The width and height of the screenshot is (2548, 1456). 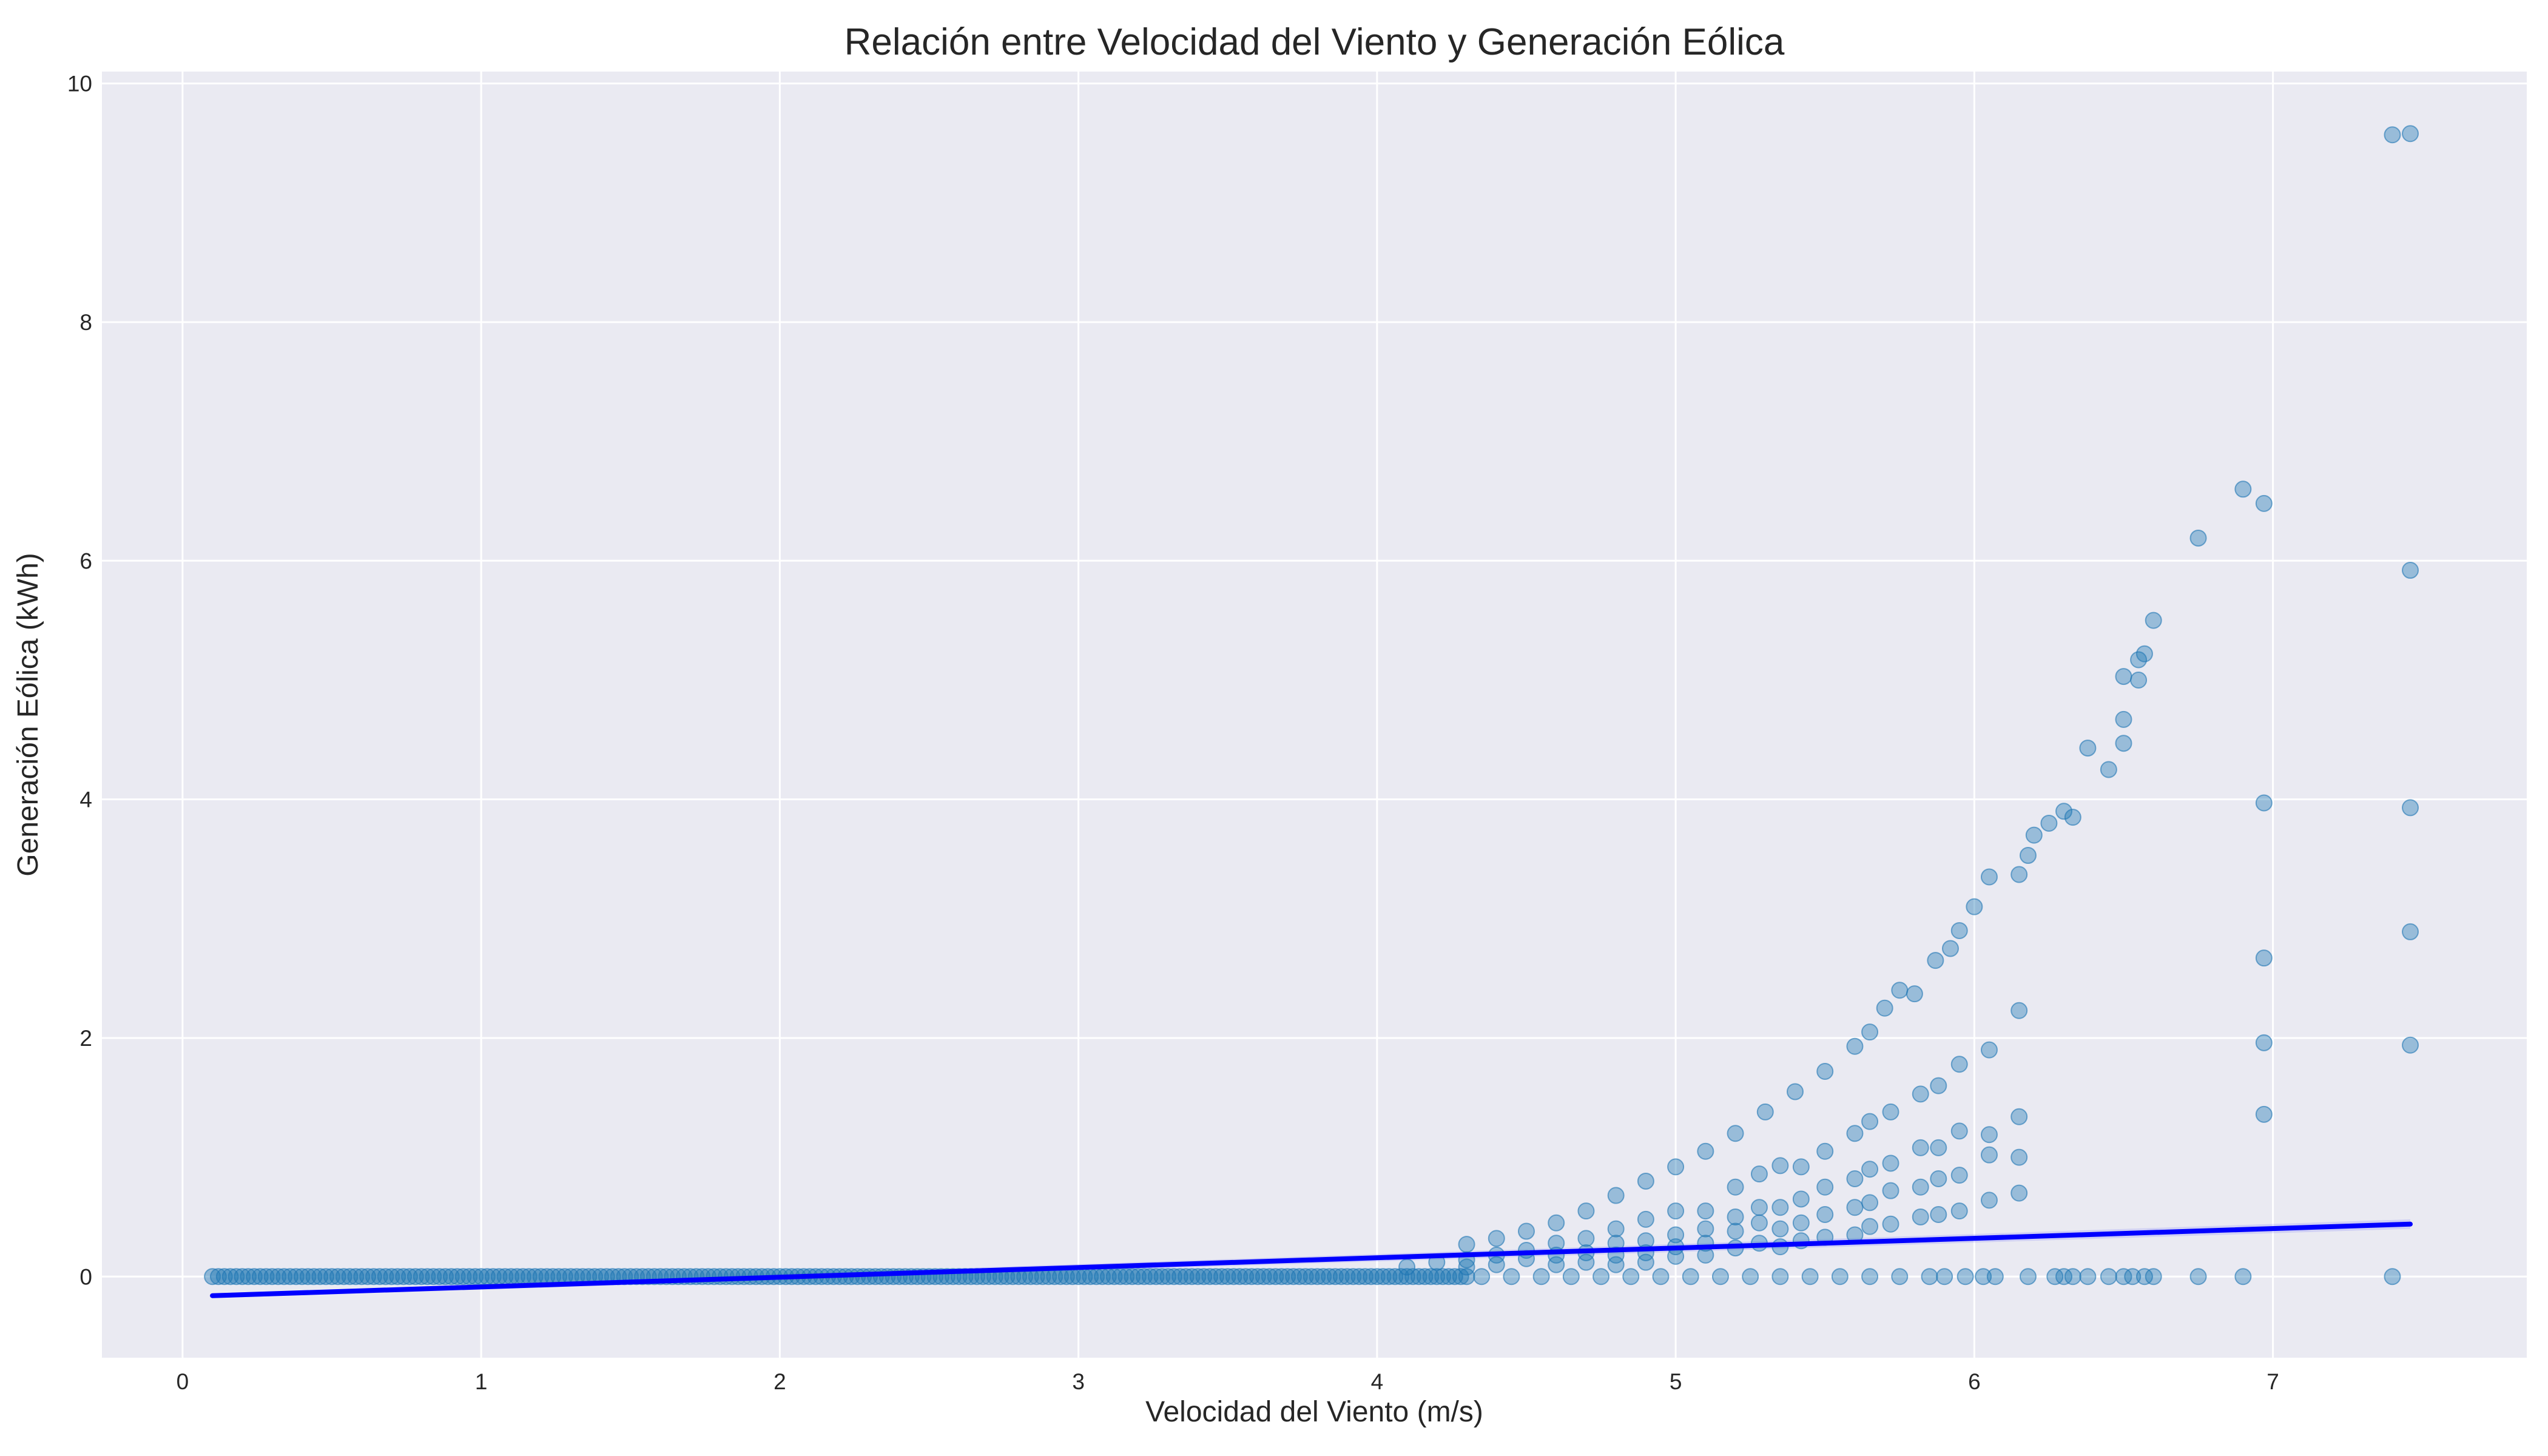 I want to click on x-tick-label: 6, so click(x=1974, y=1381).